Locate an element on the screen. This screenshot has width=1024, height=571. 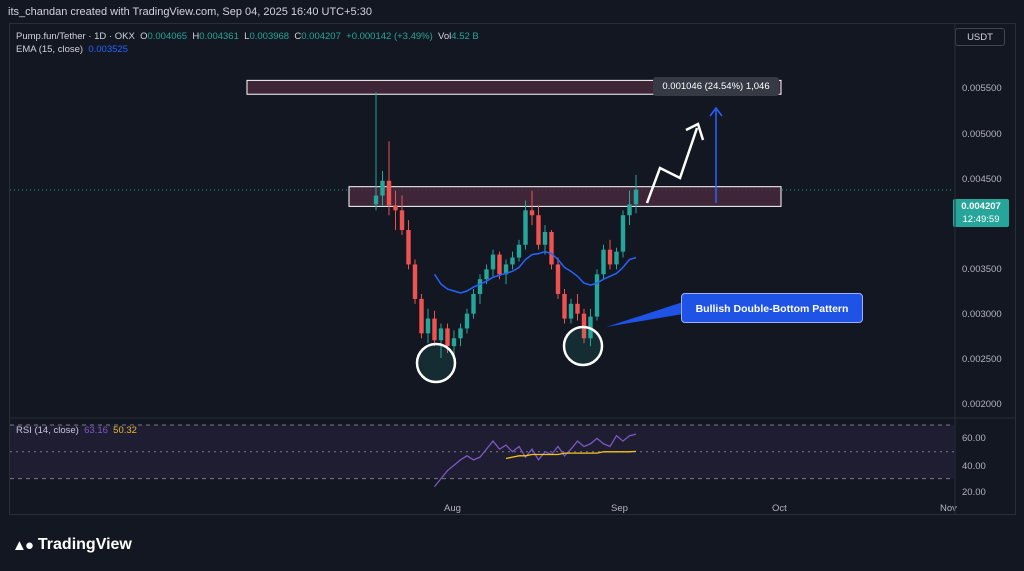
rsi-label: RSI (14, close) is located at coordinates (47, 430).